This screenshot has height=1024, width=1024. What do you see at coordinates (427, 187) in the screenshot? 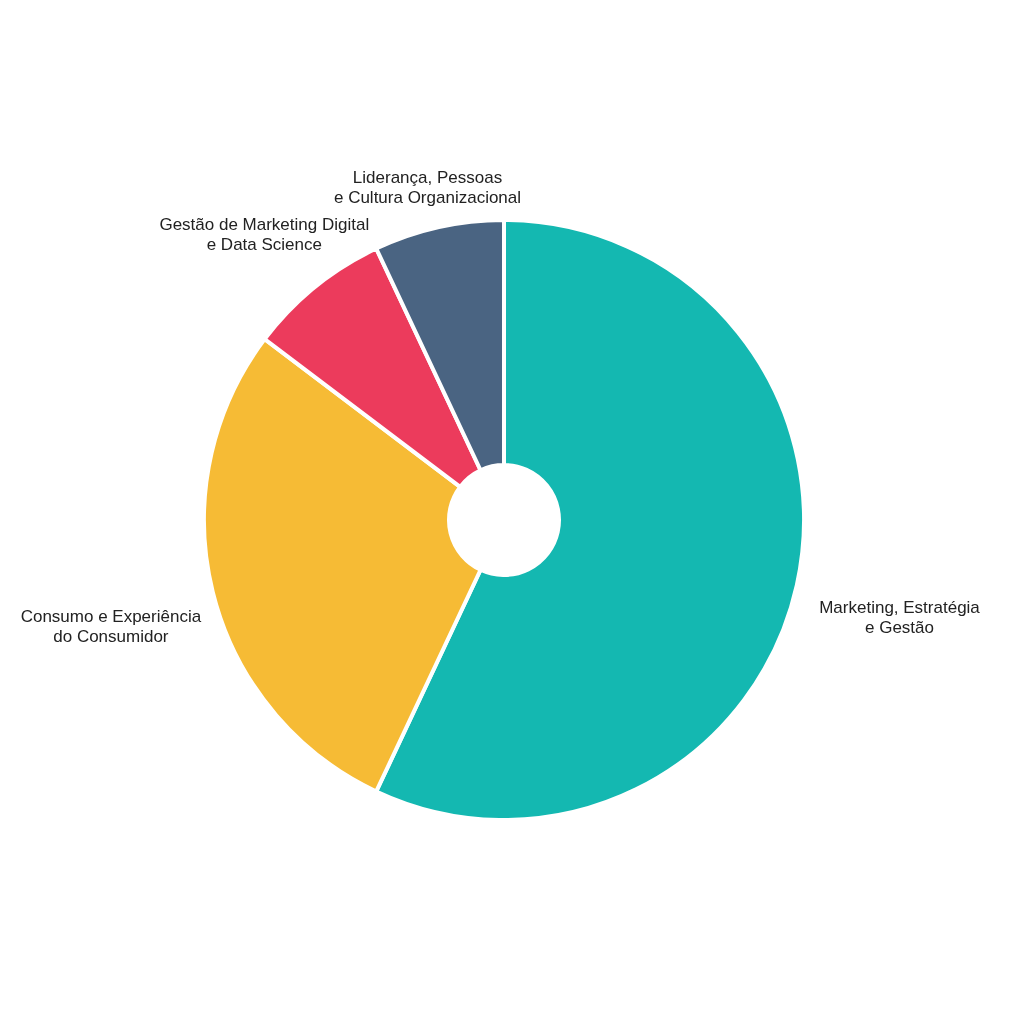
I see `slice-label: Liderança, Pessoas e Cultura Organizacional` at bounding box center [427, 187].